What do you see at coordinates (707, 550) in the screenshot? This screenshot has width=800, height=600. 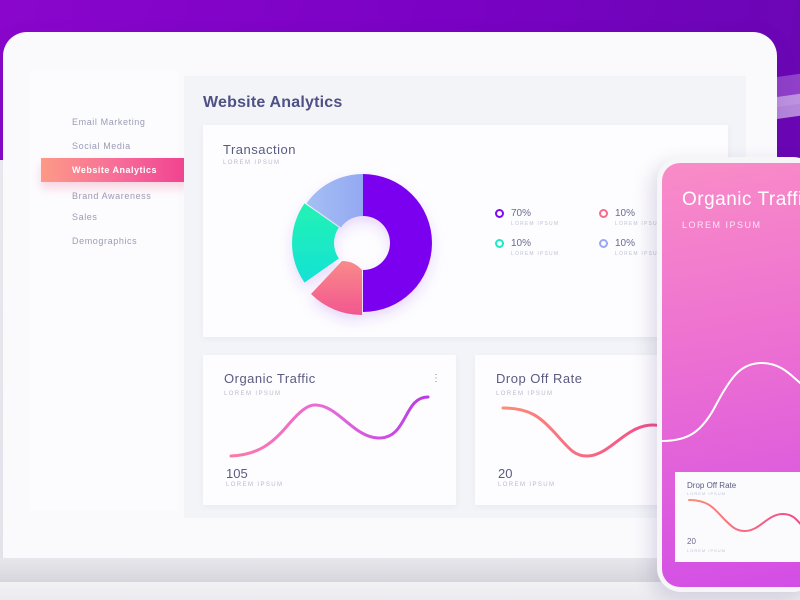 I see `phone-card-value-label: LOREM IPSUM` at bounding box center [707, 550].